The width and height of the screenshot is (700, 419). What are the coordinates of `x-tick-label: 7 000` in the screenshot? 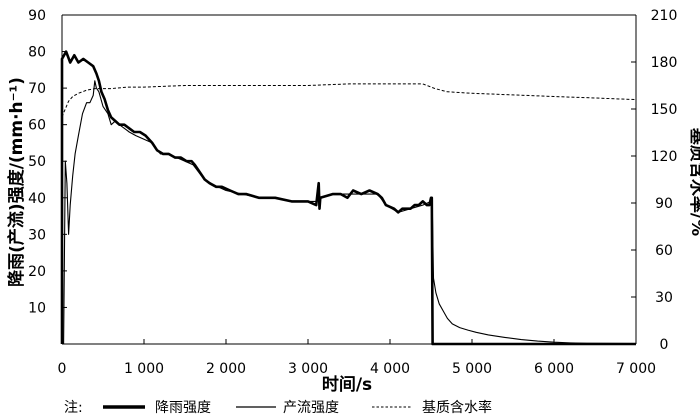 It's located at (636, 369).